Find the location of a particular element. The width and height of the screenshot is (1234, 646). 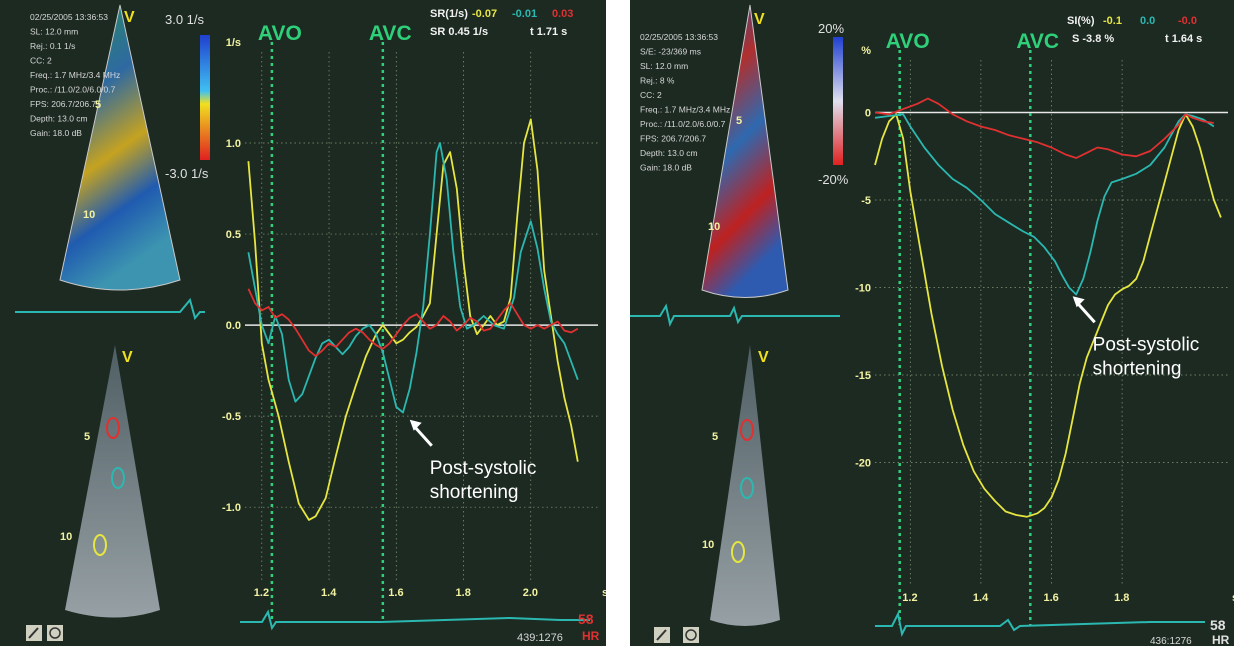

info-line: Rej.: 0.1 1/s is located at coordinates (52, 46).